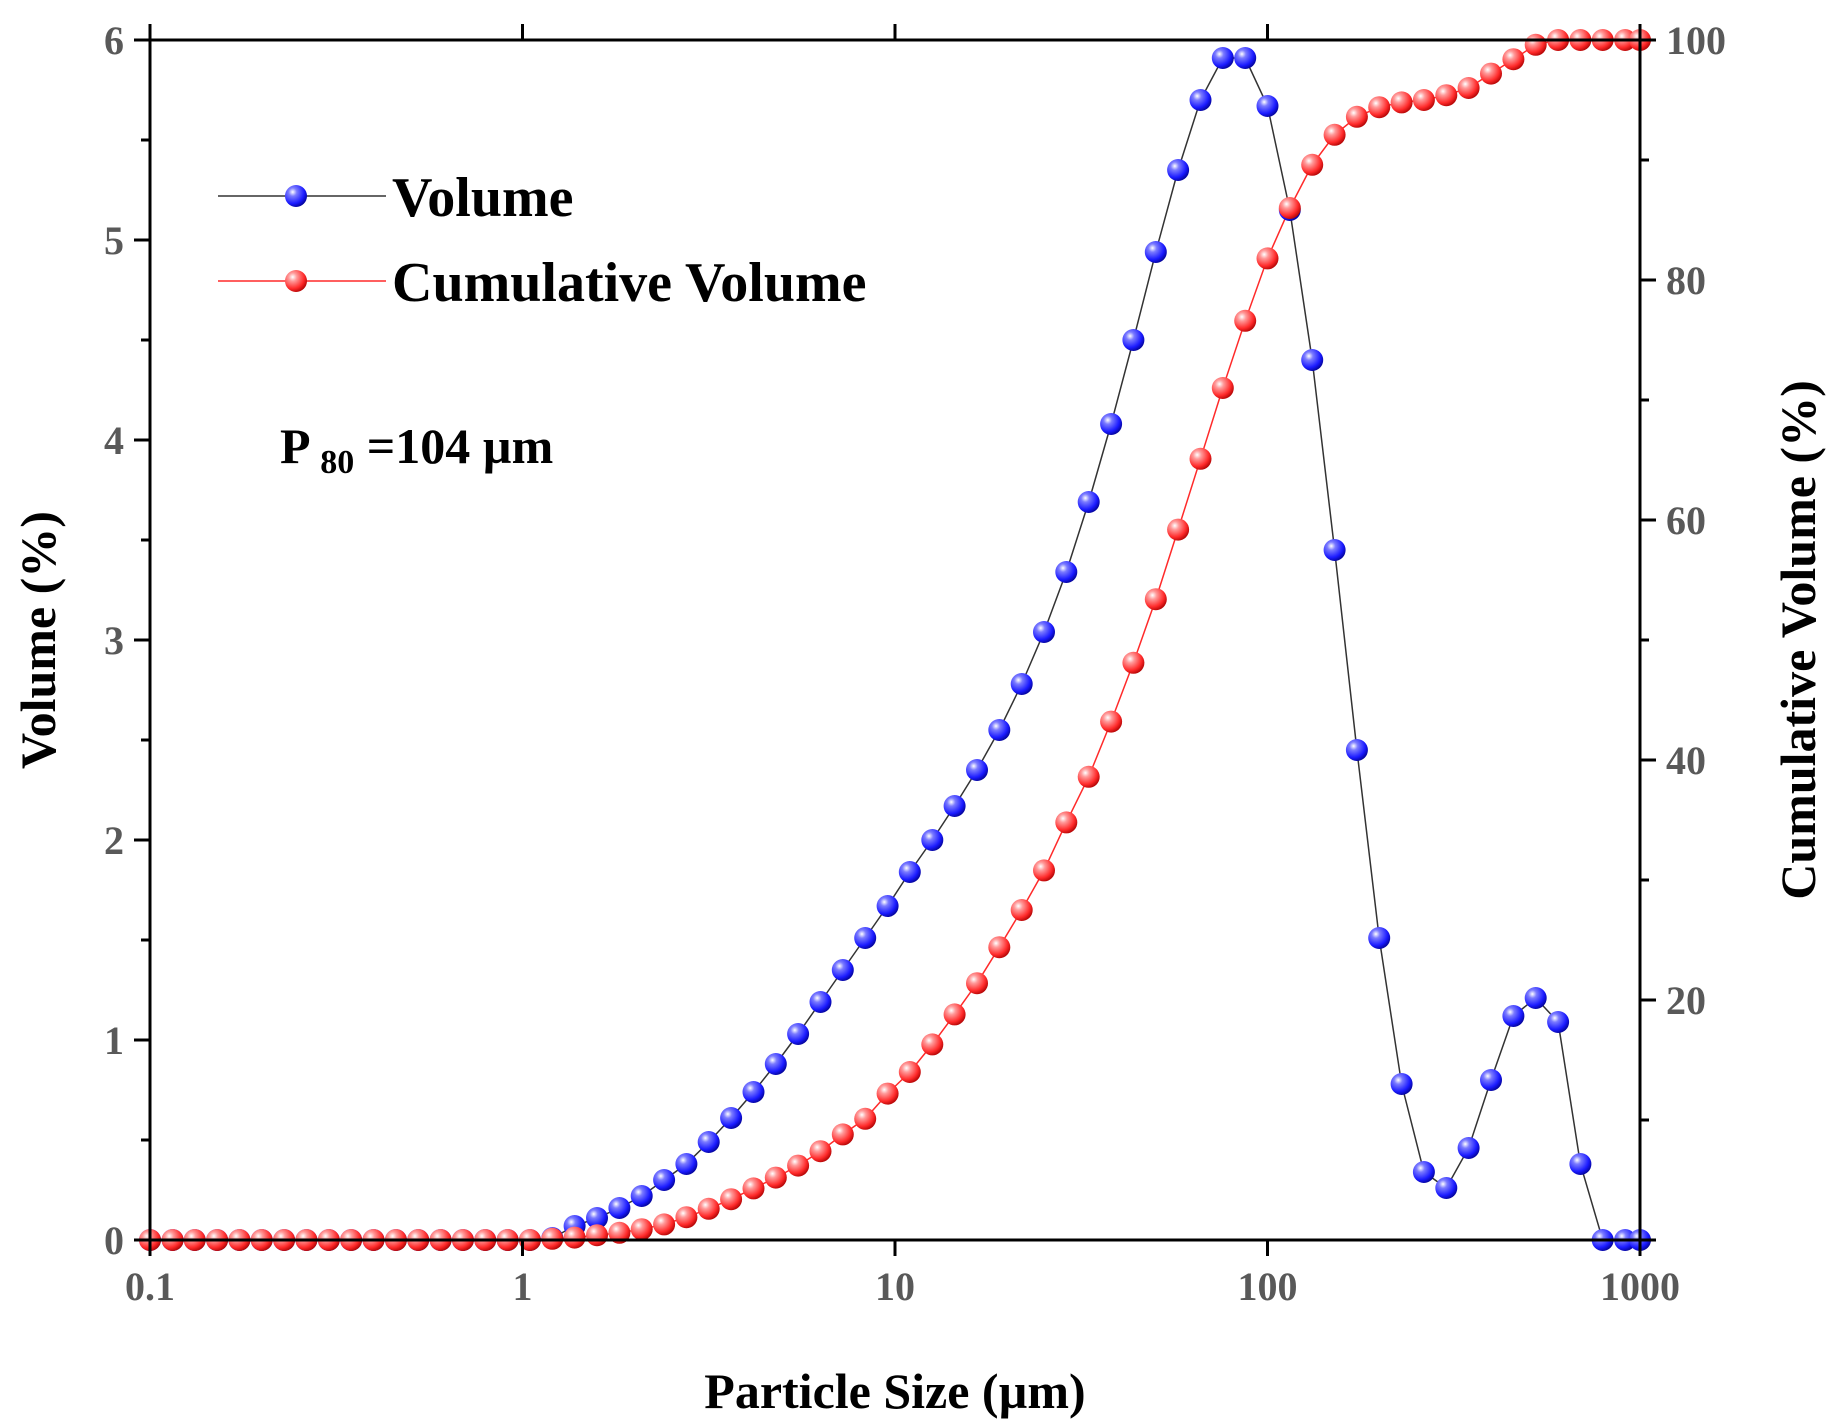 The width and height of the screenshot is (1844, 1428). I want to click on x-tick-label: 100, so click(1268, 1286).